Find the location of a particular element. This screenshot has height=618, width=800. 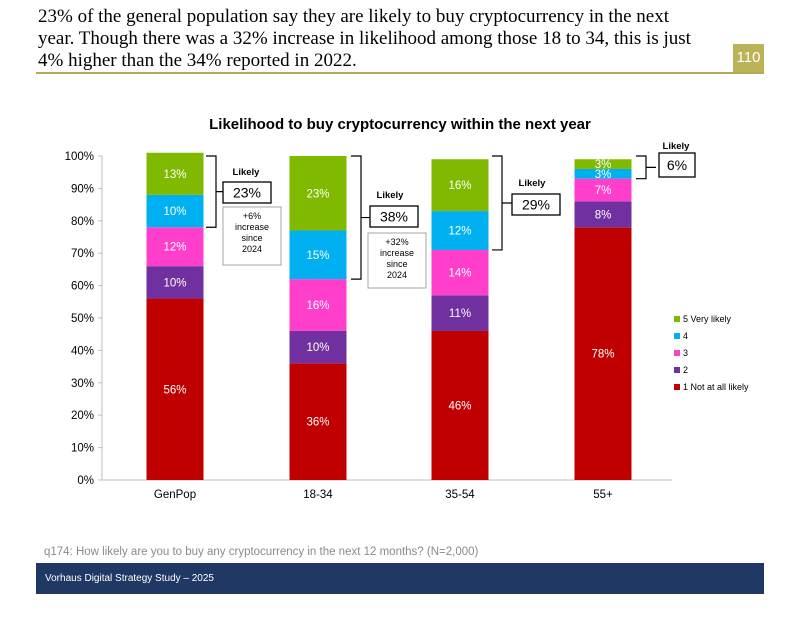

headline-line-3: 4% higher than the 34% reported in 2022. is located at coordinates (197, 60).